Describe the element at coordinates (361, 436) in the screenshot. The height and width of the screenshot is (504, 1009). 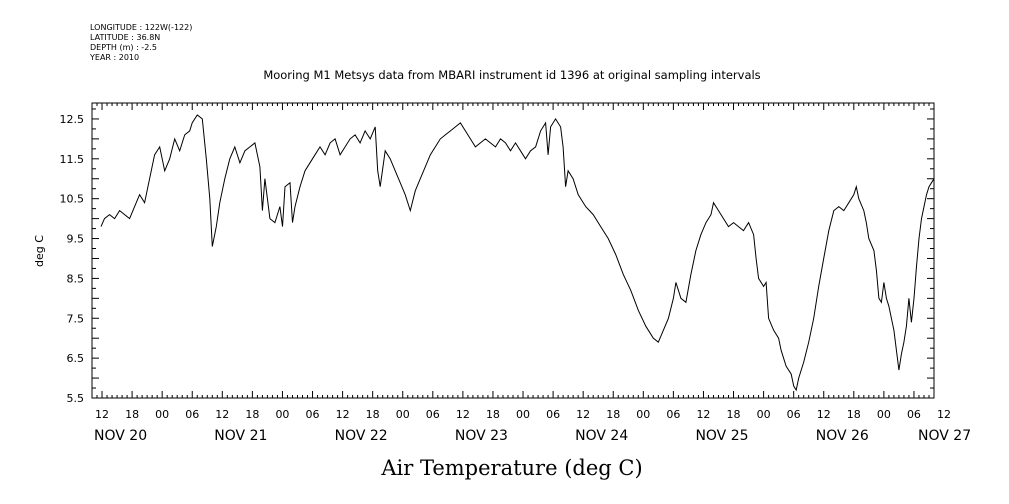
I see `x-day-label: NOV 22` at that location.